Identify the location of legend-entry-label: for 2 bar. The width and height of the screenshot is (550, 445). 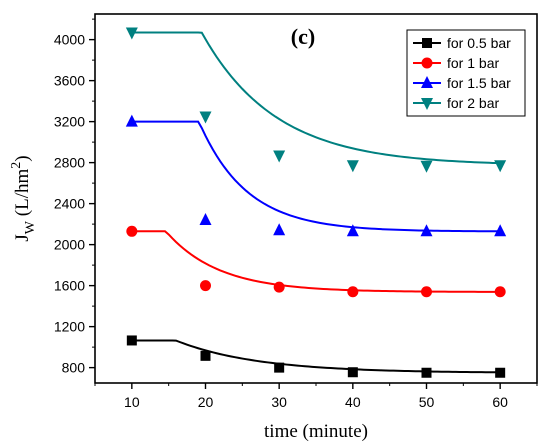
(473, 103).